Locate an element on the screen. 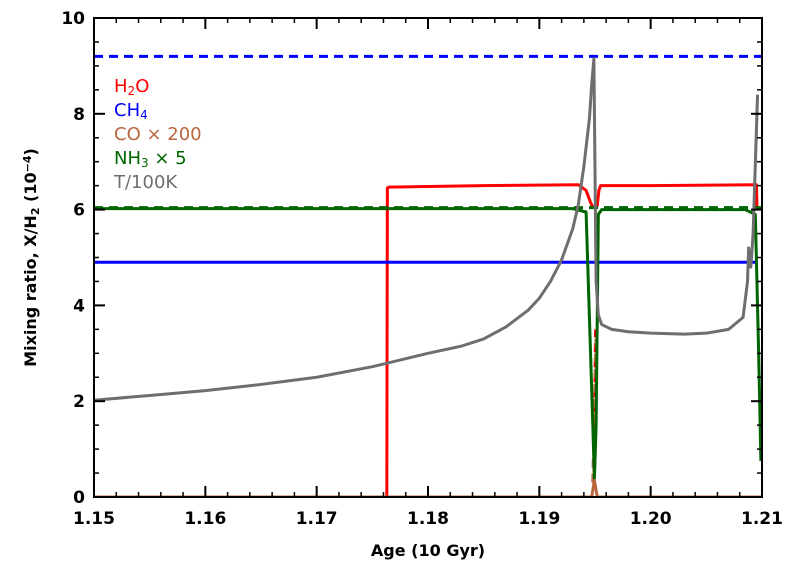 The height and width of the screenshot is (564, 789). legend-entry-part: CO × 200 is located at coordinates (158, 134).